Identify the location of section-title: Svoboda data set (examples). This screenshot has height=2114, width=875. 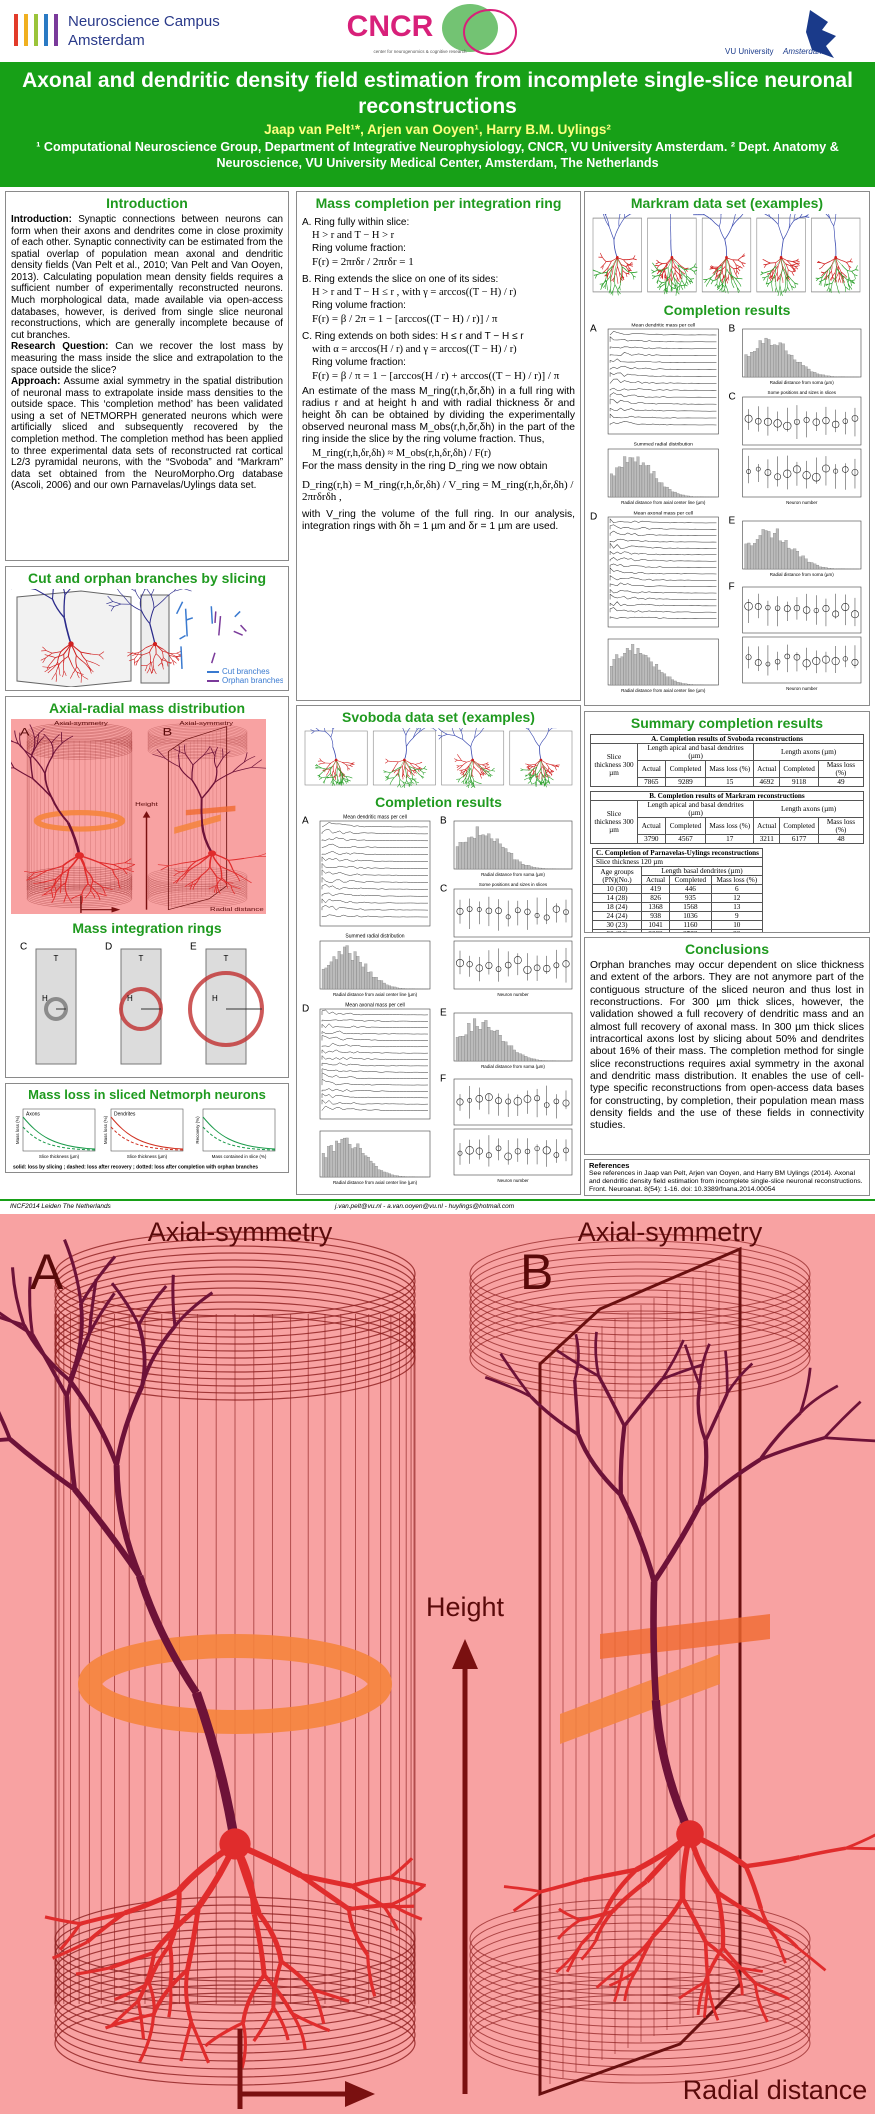
(438, 717).